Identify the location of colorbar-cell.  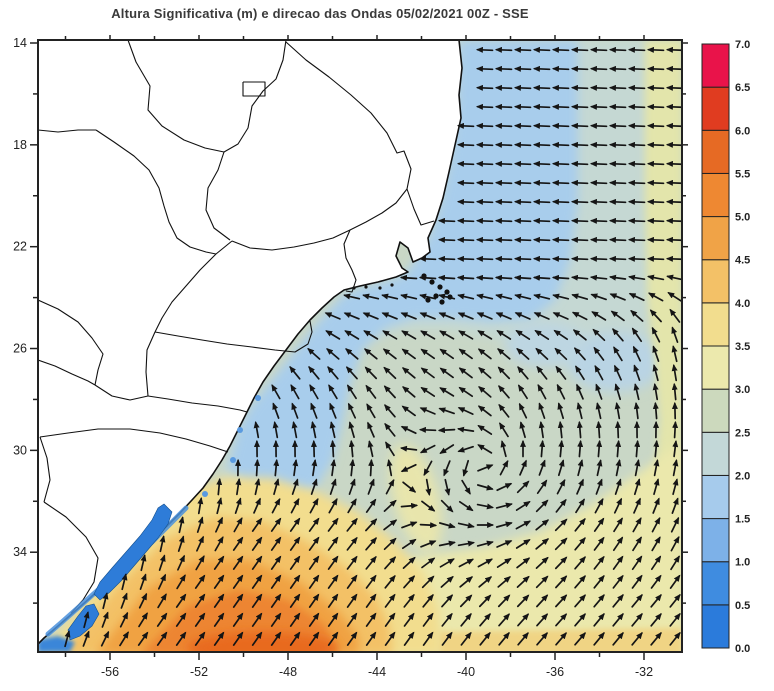
(715, 497).